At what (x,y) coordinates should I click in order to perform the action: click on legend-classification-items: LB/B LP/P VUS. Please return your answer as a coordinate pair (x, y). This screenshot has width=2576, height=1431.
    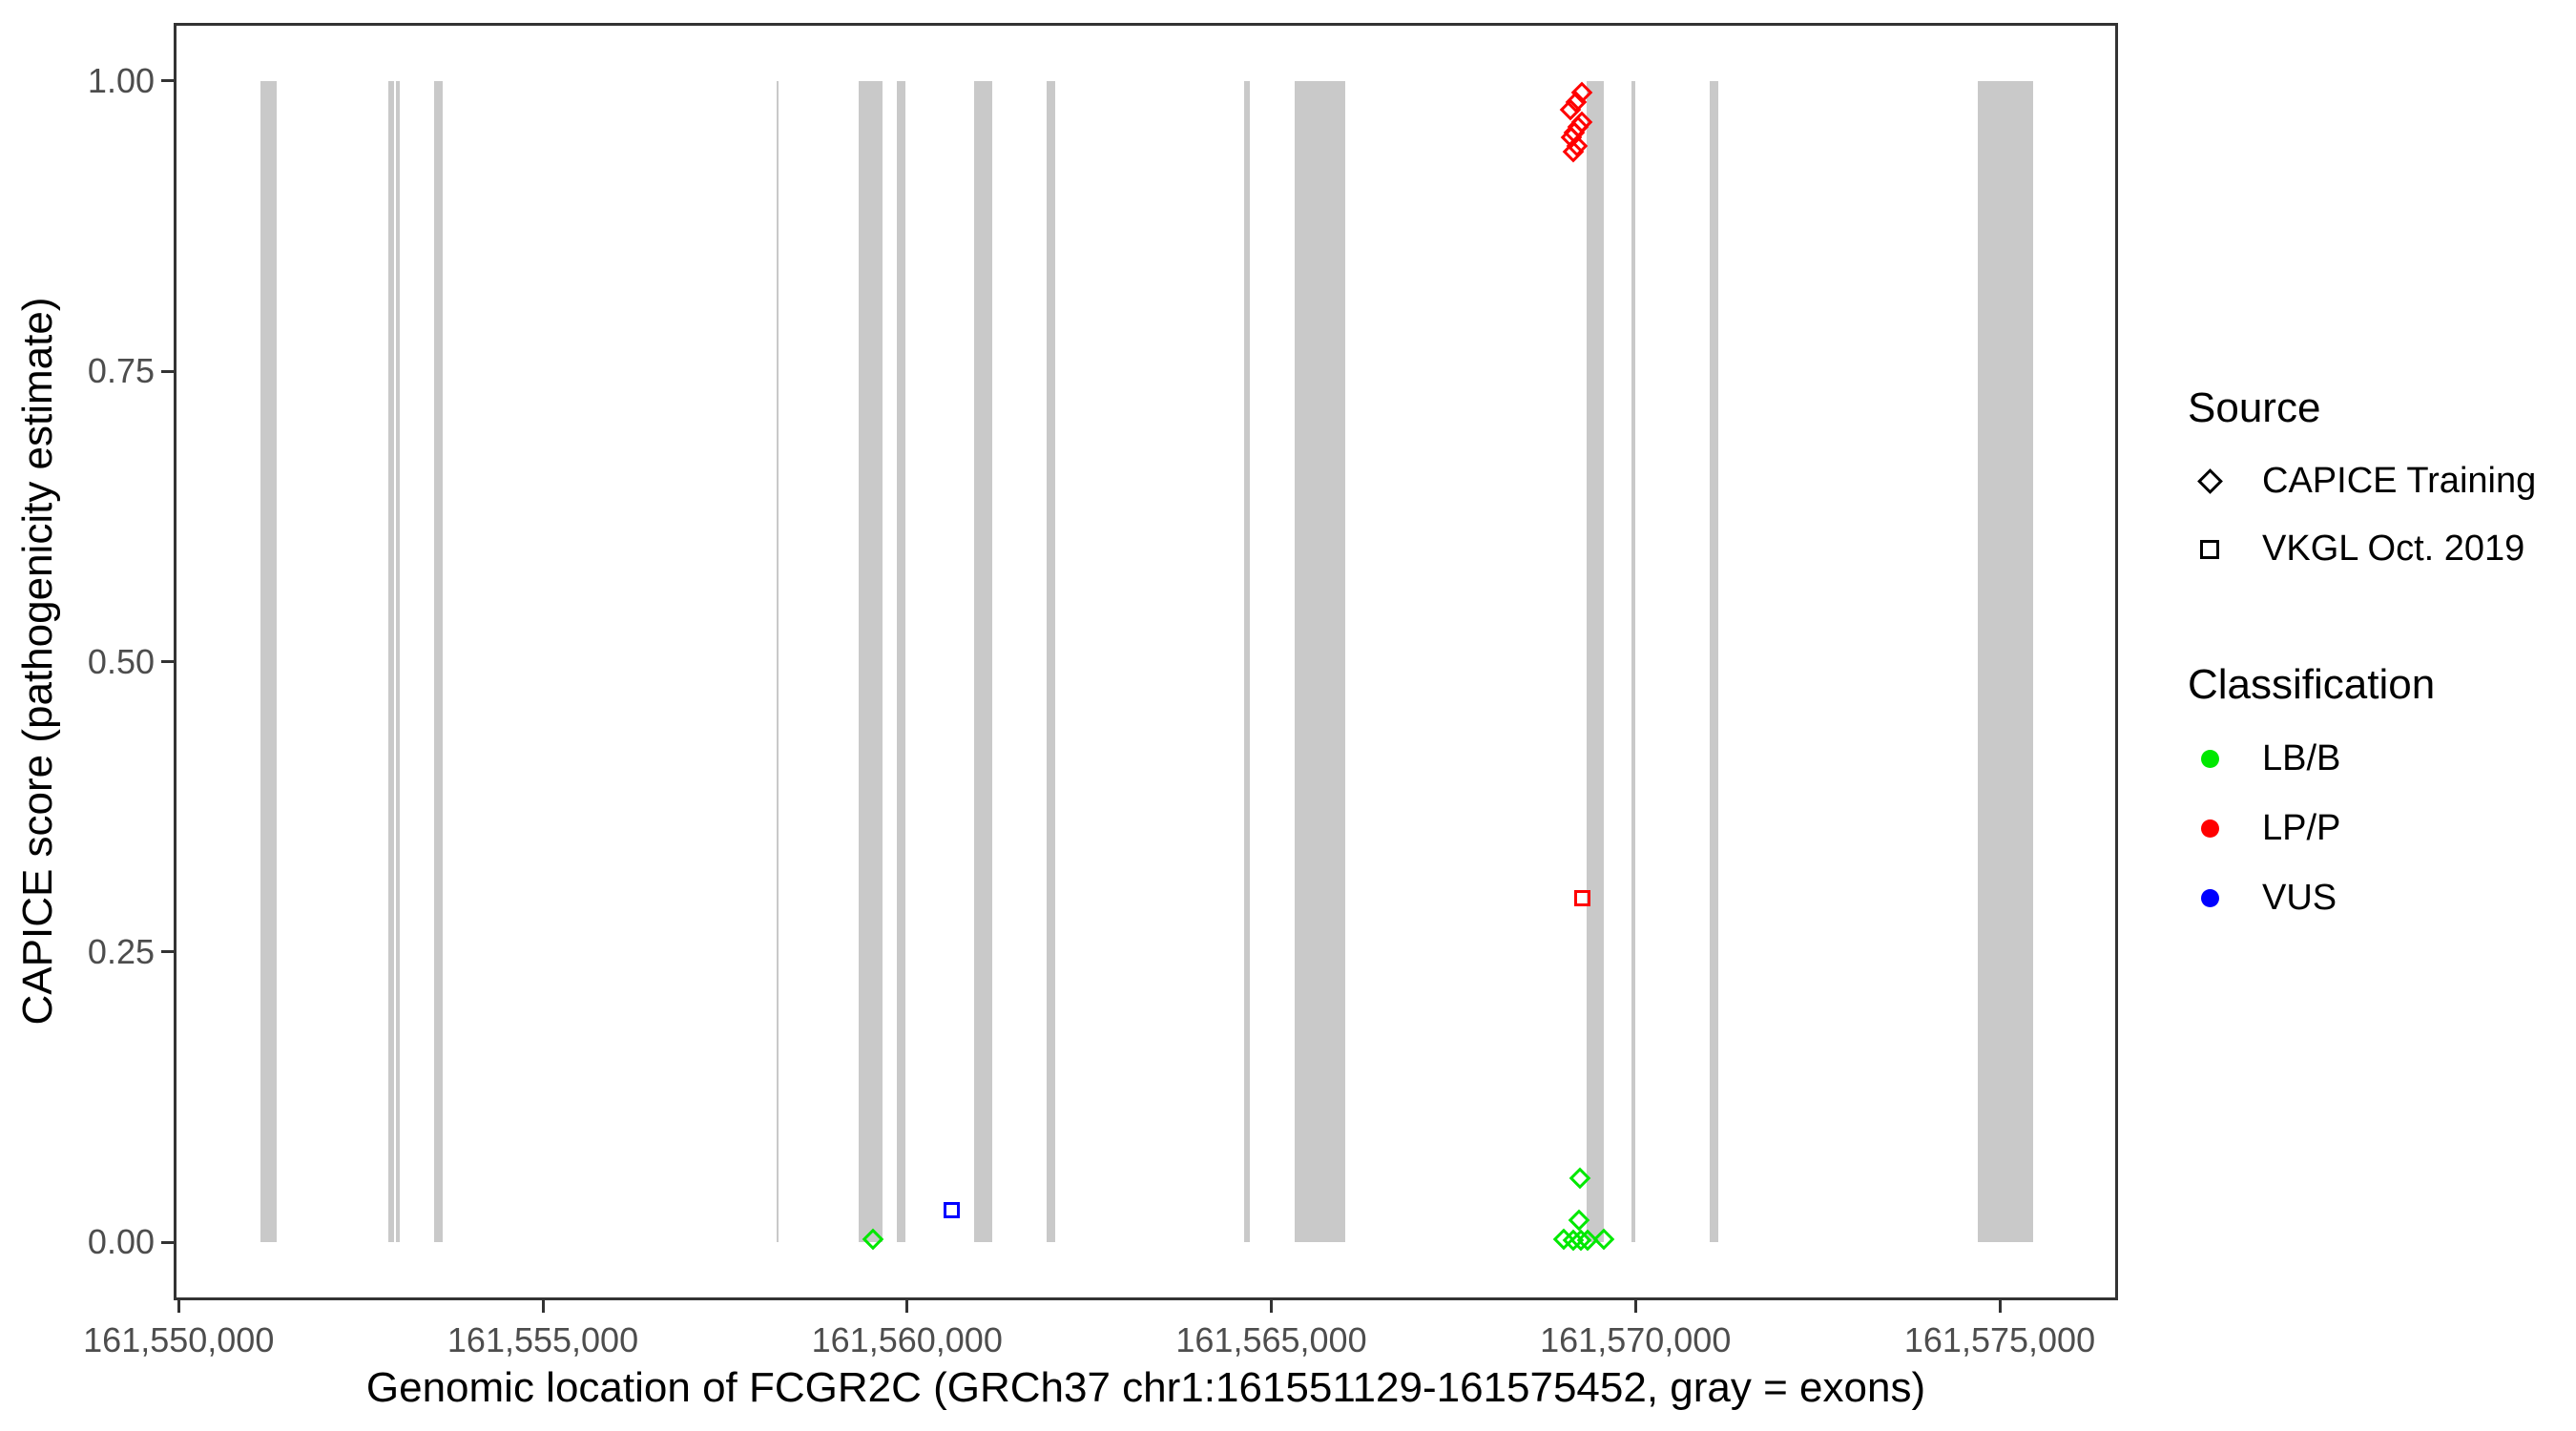
    Looking at the image, I should click on (2311, 828).